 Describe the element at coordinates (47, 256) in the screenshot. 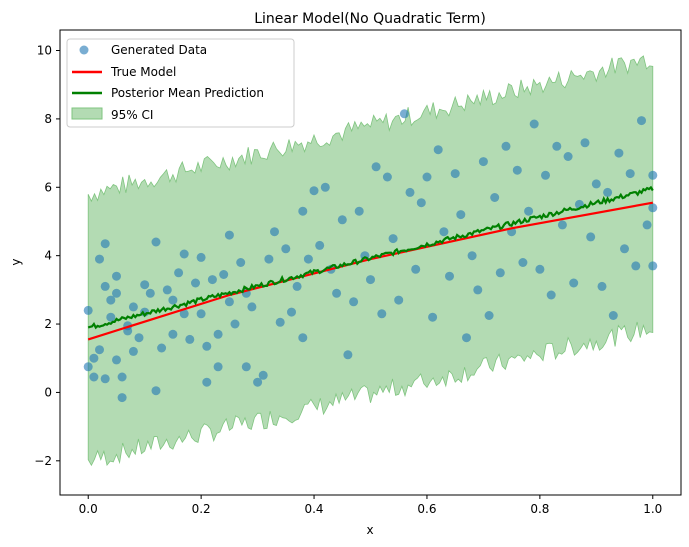

I see `y-axis: −2 0 2 4 6 8 10` at that location.